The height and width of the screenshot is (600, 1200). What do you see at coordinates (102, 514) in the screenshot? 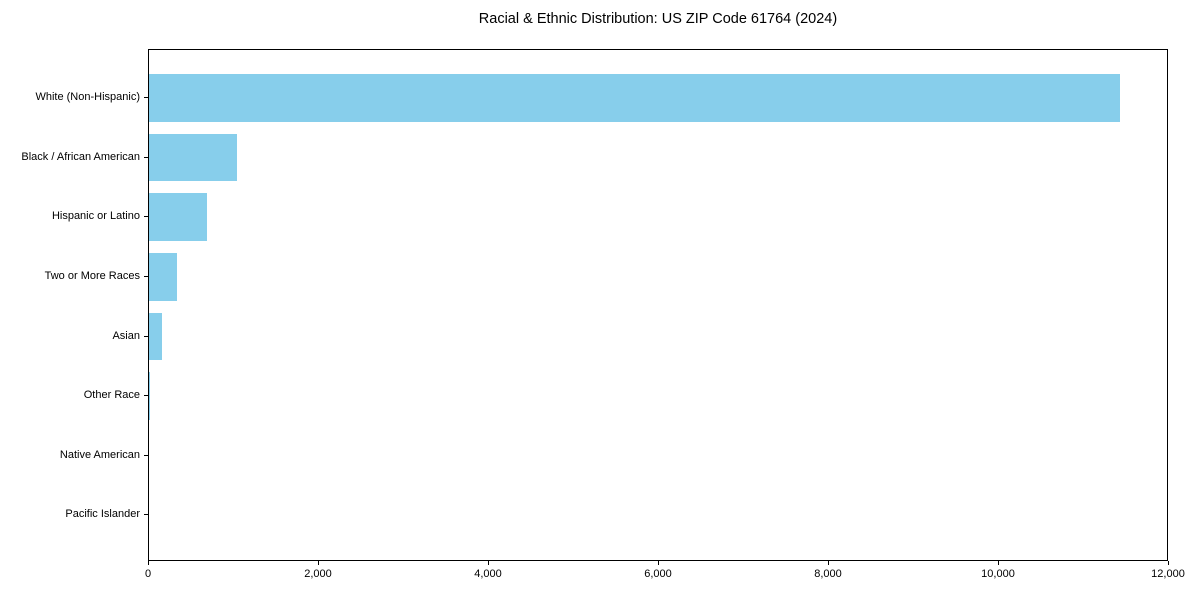
I see `y-tick-label: Pacific Islander` at bounding box center [102, 514].